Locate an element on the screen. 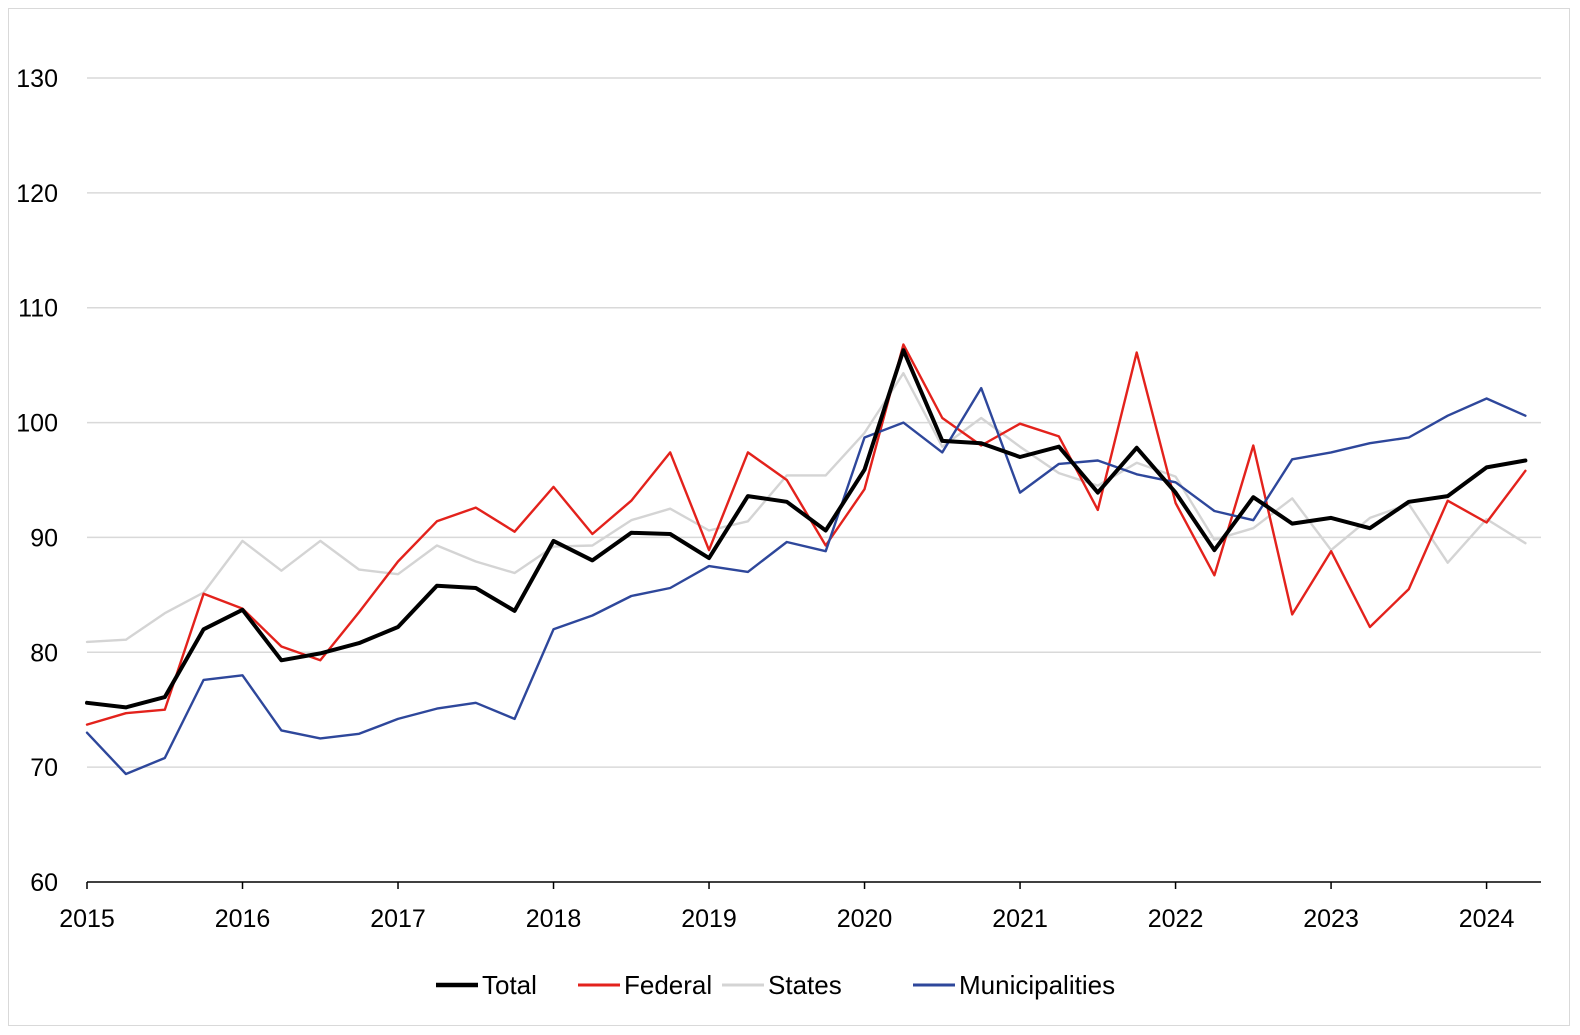 The image size is (1580, 1035). y-axis-ticks: 60 70 80 90 100 110 120 130 is located at coordinates (37, 481).